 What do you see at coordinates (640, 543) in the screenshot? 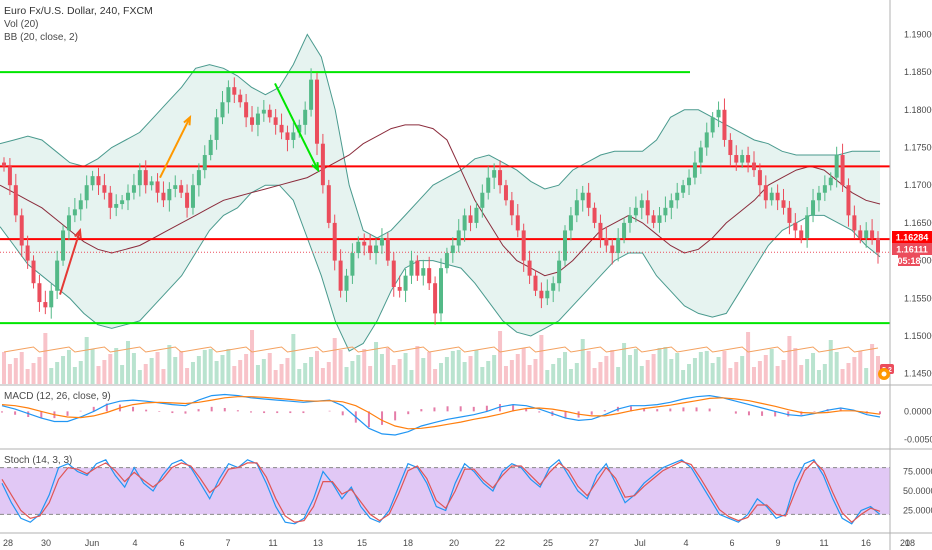
I see `time-tick-label: Jul` at bounding box center [640, 543].